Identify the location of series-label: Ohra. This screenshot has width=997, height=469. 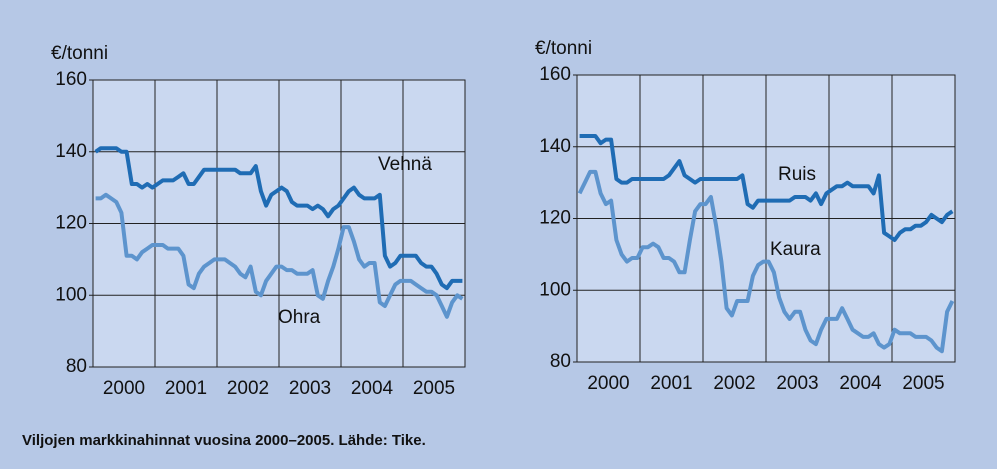
(299, 317).